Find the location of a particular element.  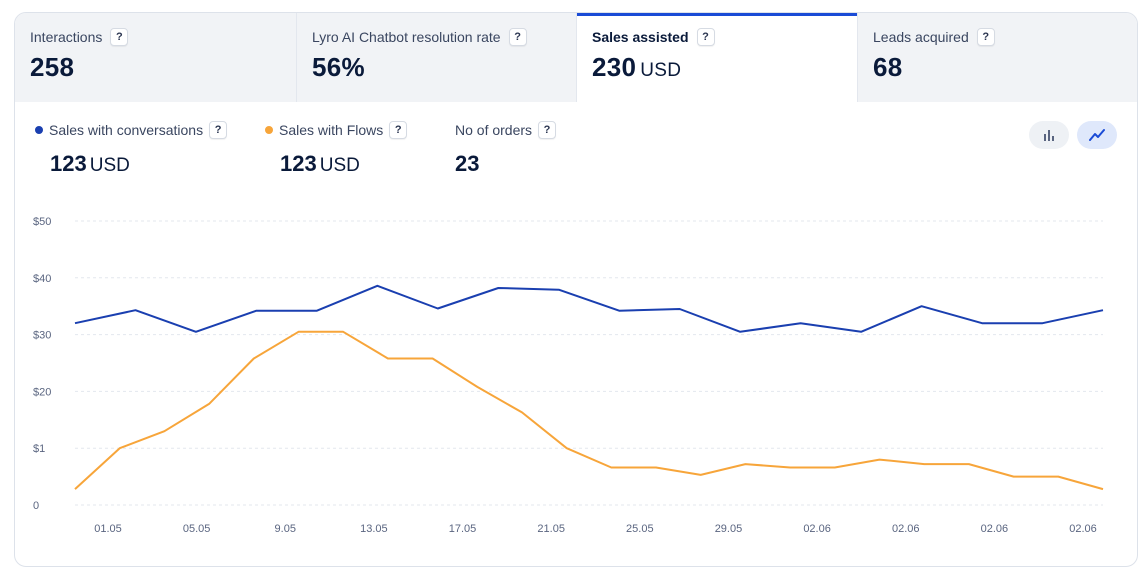

legend-item-sales-with-conversations: Sales with conversations ? 123 USD is located at coordinates (131, 149).